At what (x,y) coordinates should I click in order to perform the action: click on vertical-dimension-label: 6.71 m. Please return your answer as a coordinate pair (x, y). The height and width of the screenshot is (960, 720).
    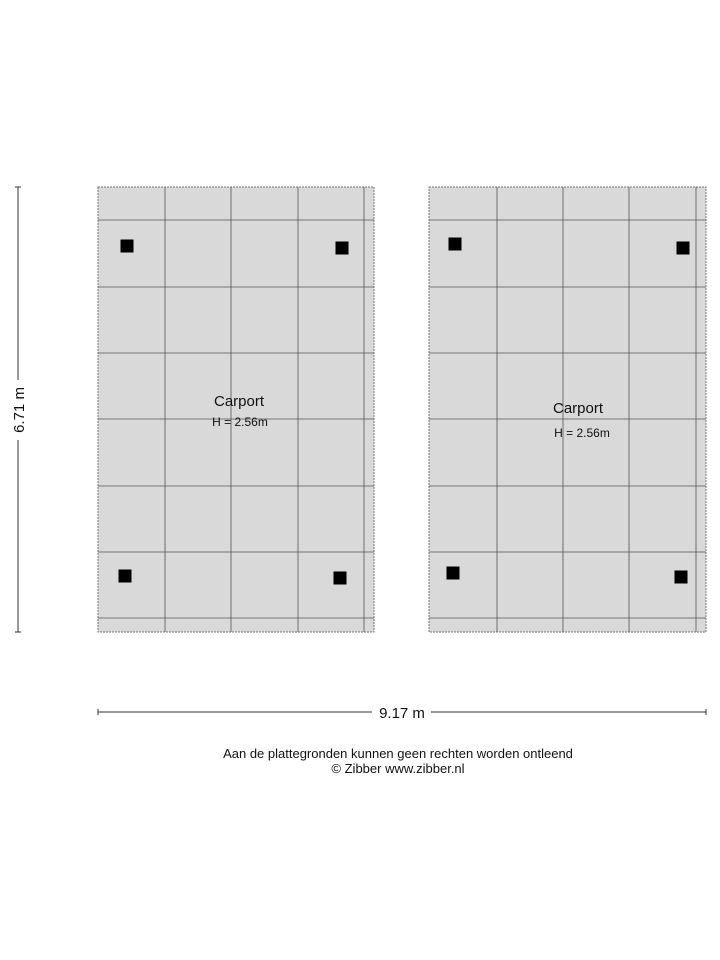
    Looking at the image, I should click on (19, 410).